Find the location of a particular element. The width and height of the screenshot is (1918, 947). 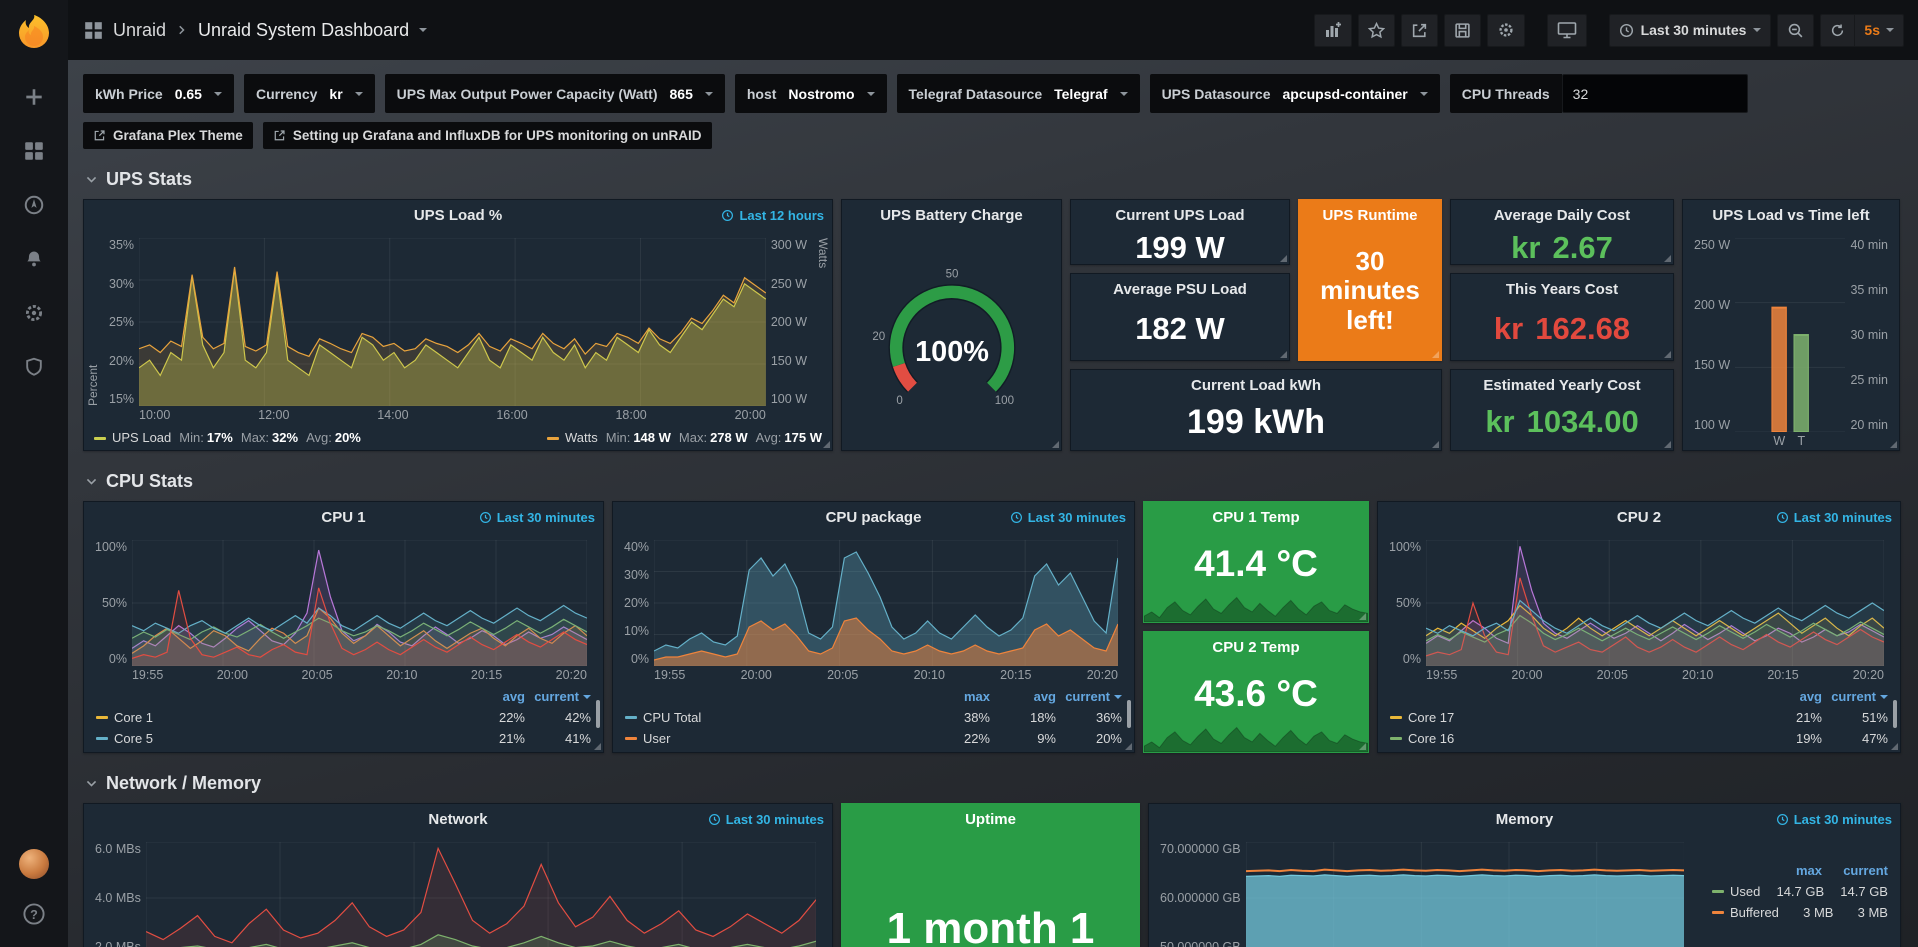

panel-title: Estimated Yearly Cost is located at coordinates (1562, 385).